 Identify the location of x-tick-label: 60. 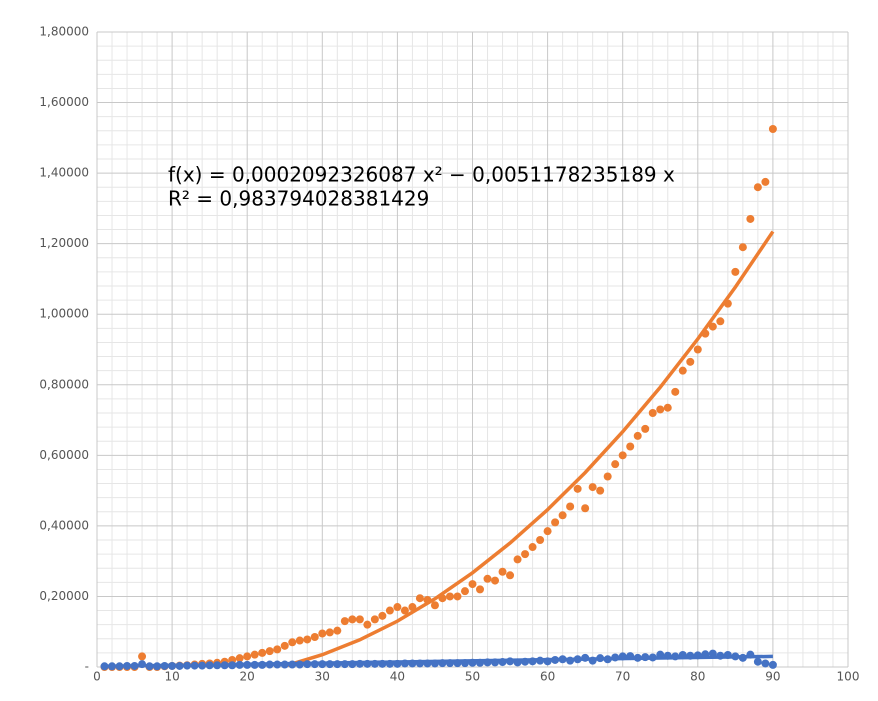
(547, 677).